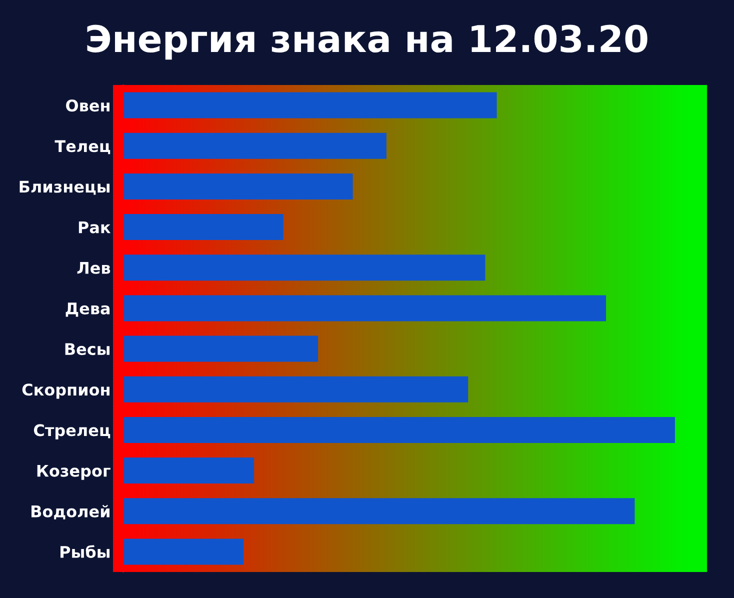  I want to click on y-tick-label: Рыбы, so click(85, 551).